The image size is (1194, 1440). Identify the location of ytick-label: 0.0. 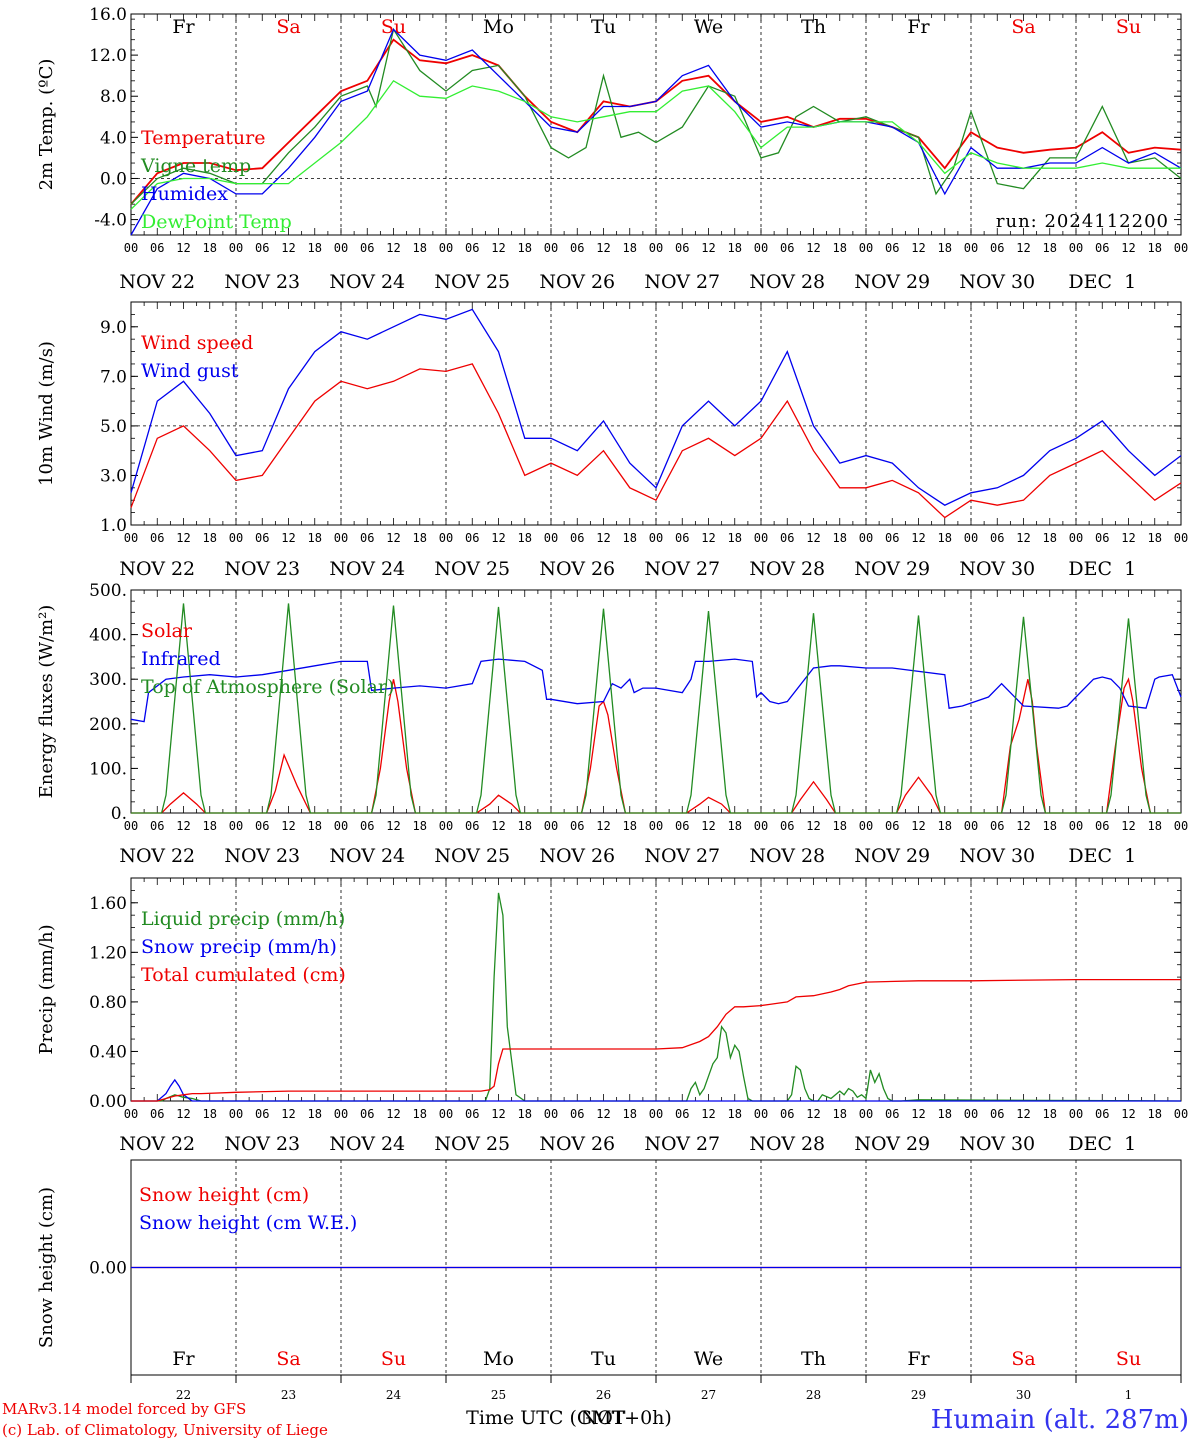
(113, 179).